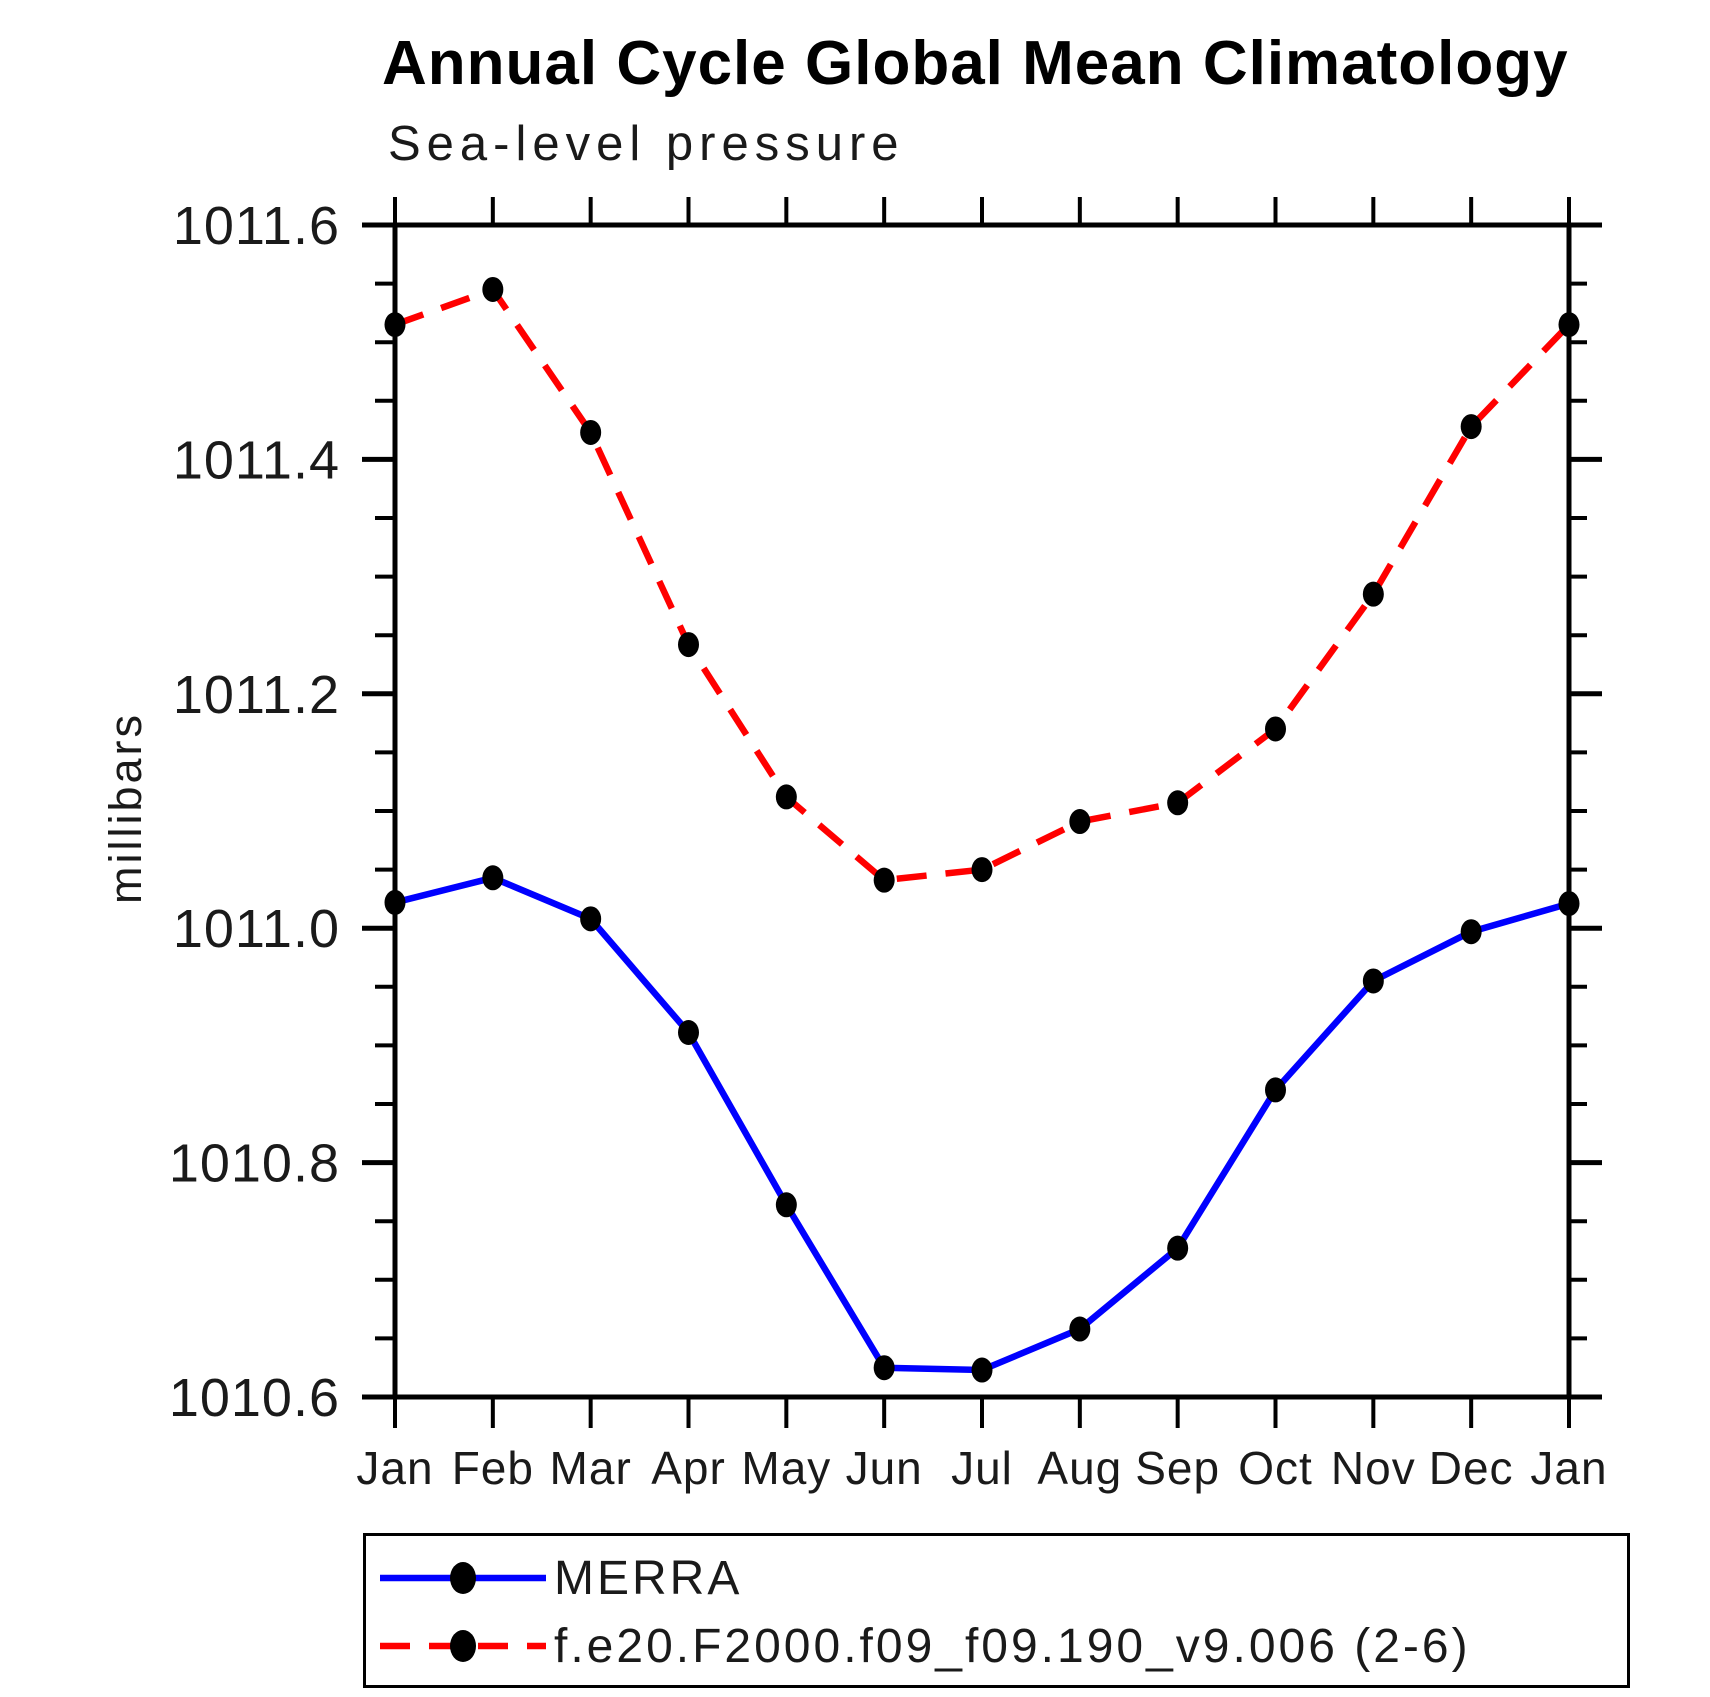 This screenshot has width=1710, height=1697. I want to click on x-tick-label: Apr, so click(688, 1468).